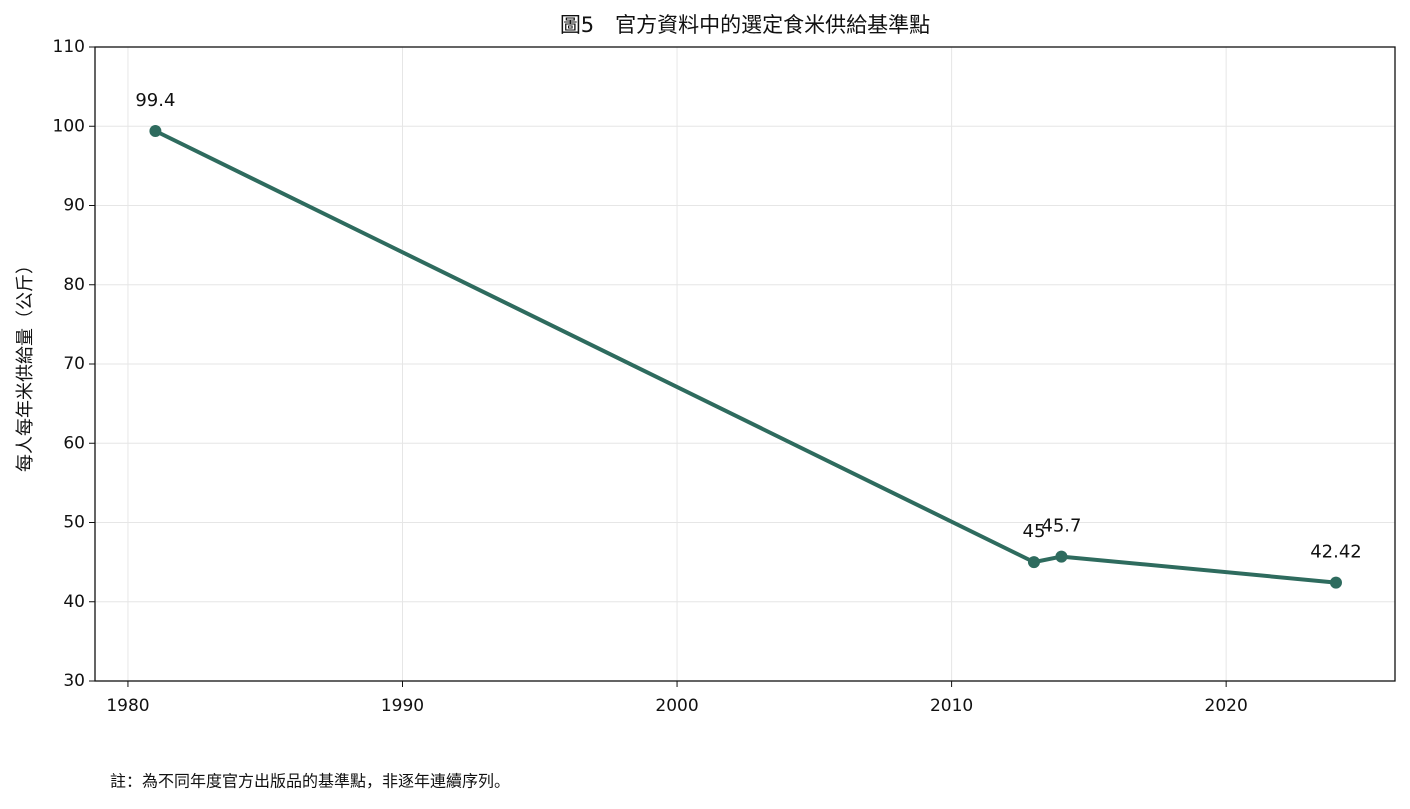 The image size is (1410, 809). Describe the element at coordinates (676, 706) in the screenshot. I see `x-tick-label: 2000` at that location.